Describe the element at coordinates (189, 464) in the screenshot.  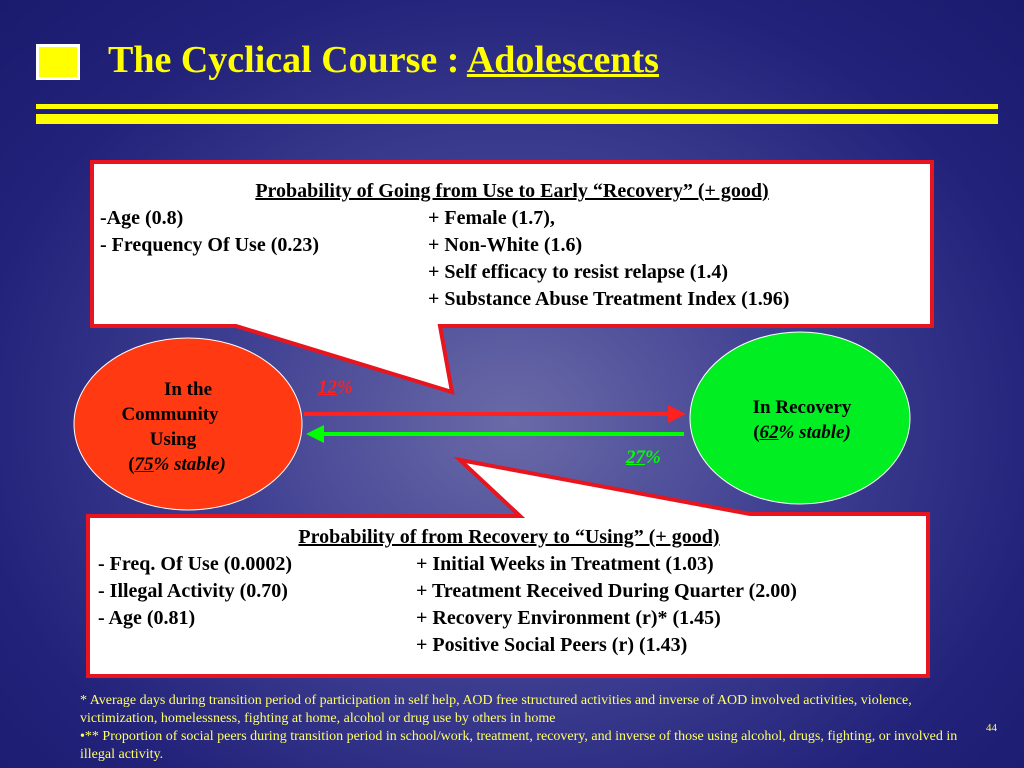
I see `using-pct-suffix: % stable)` at that location.